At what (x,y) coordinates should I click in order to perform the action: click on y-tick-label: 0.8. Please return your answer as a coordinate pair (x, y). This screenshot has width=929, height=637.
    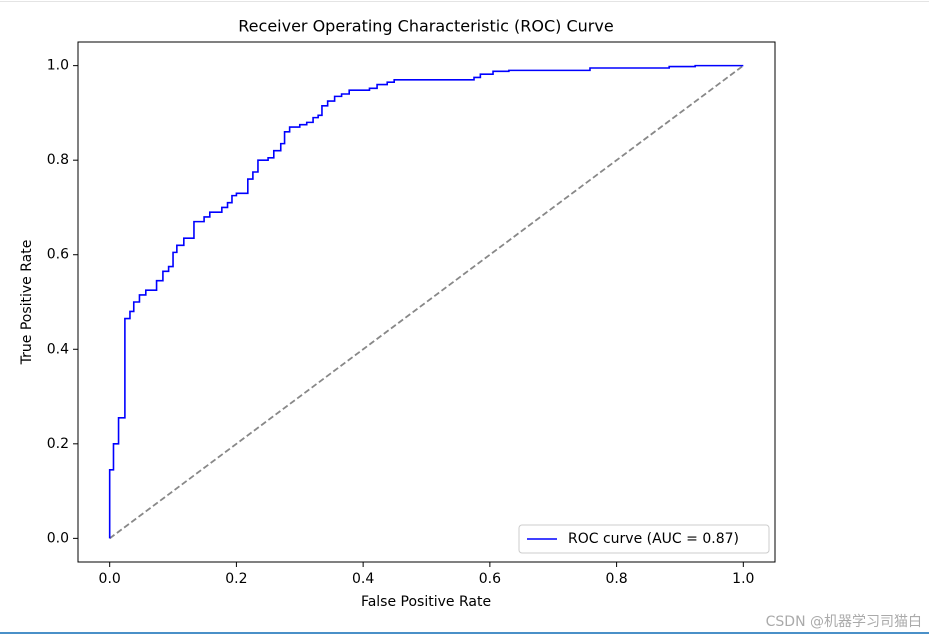
    Looking at the image, I should click on (58, 160).